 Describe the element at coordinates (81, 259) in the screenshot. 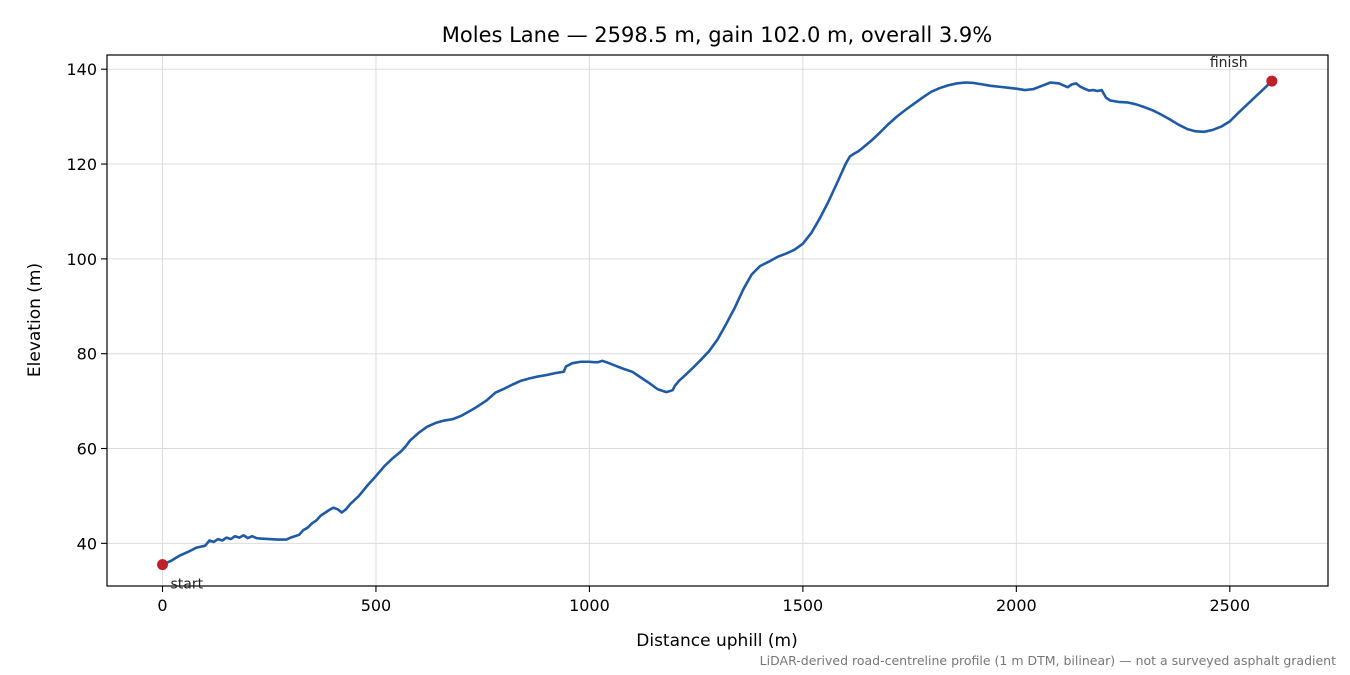

I see `y-tick-label: 100` at that location.